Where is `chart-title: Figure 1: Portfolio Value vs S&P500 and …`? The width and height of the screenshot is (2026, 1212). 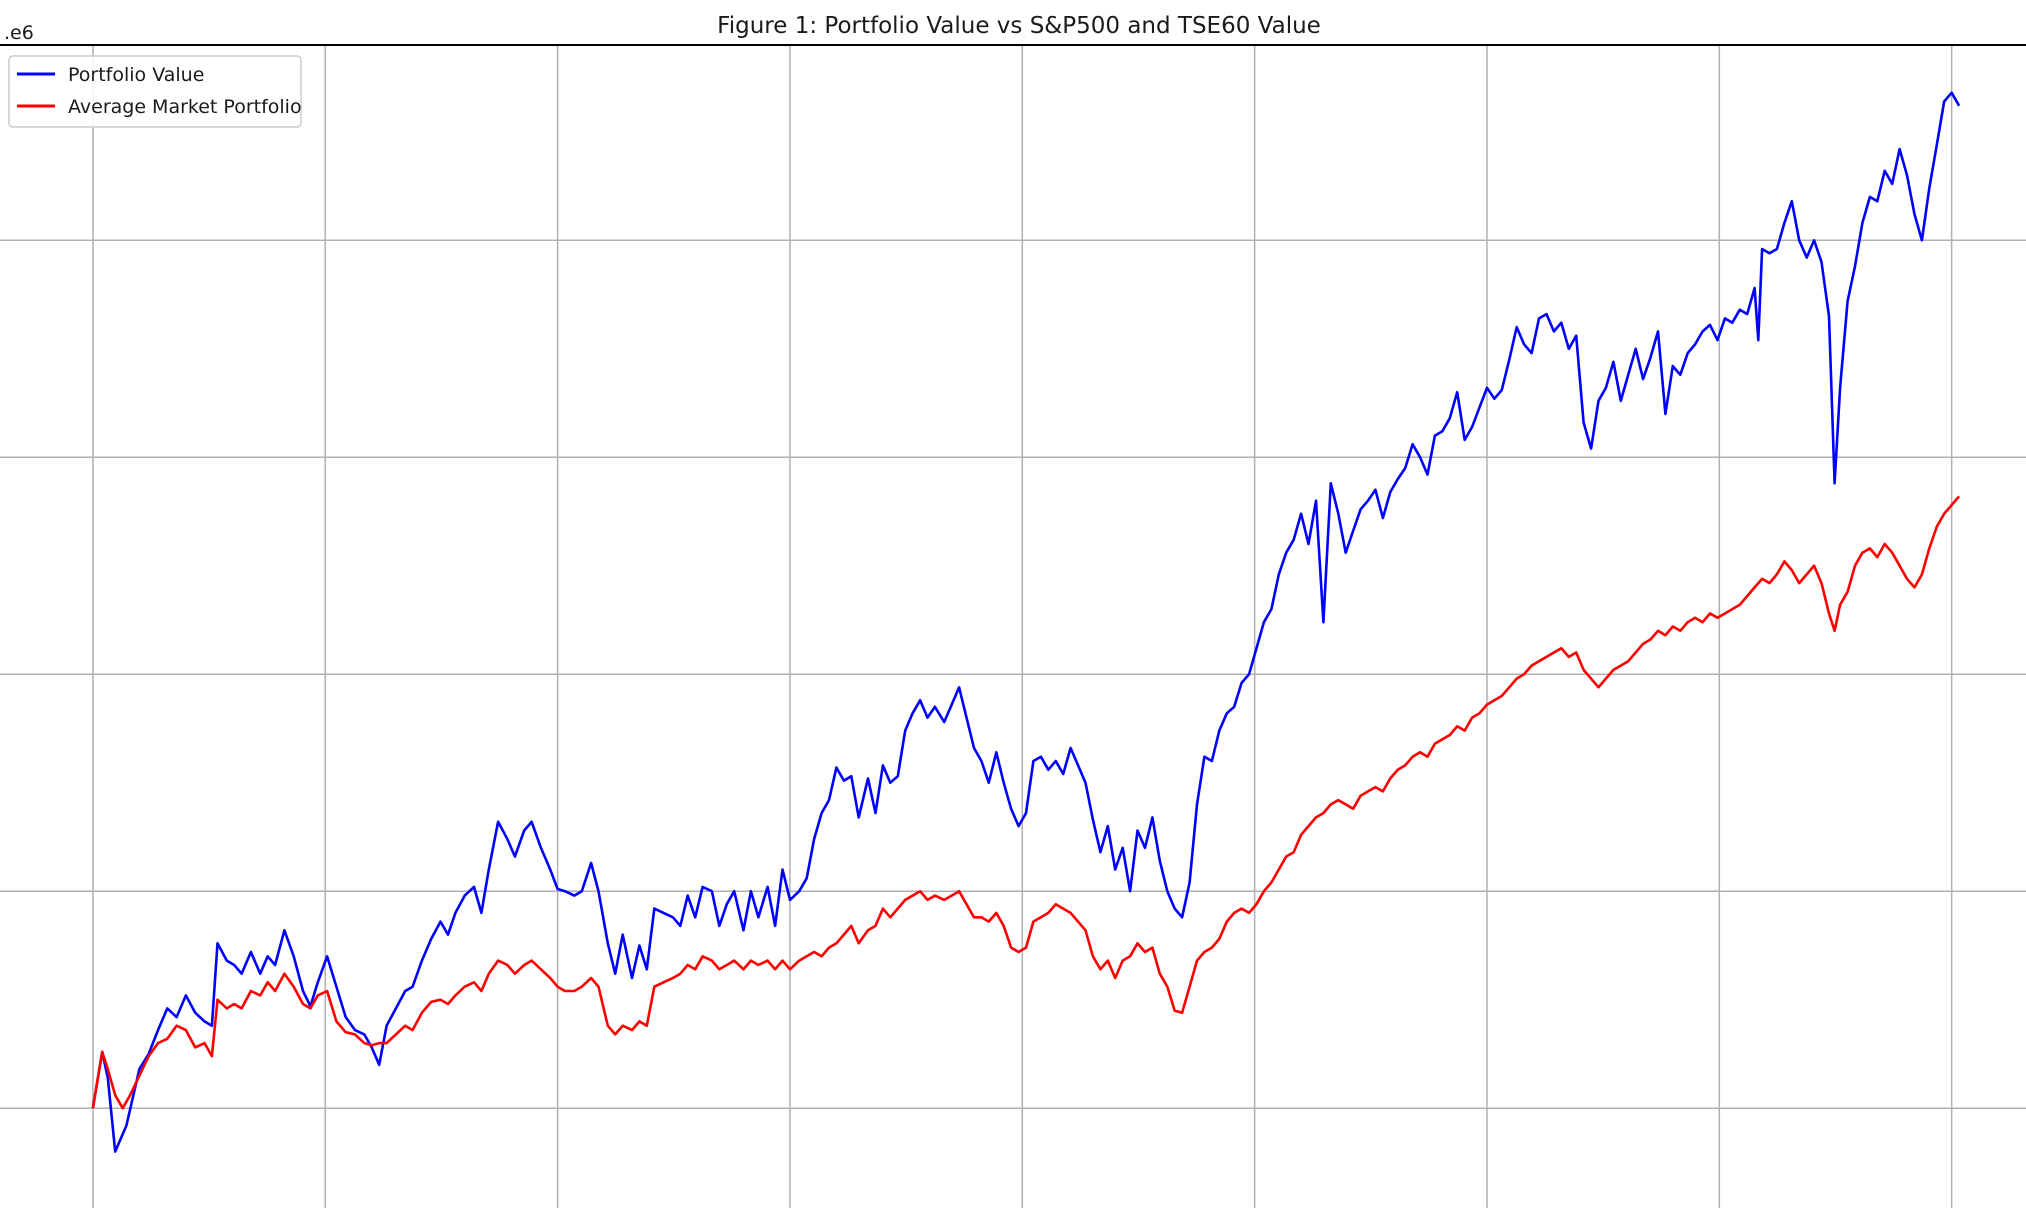 chart-title: Figure 1: Portfolio Value vs S&P500 and … is located at coordinates (1019, 26).